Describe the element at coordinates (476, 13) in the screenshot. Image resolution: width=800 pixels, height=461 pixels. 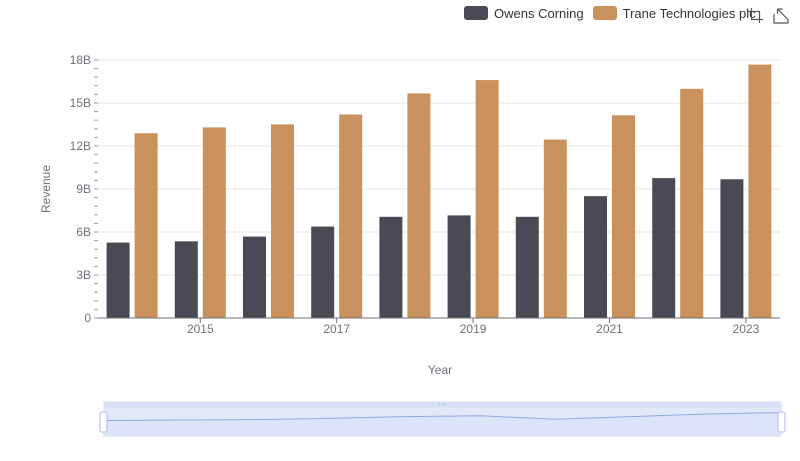
I see `legend-swatch-owens-corning` at that location.